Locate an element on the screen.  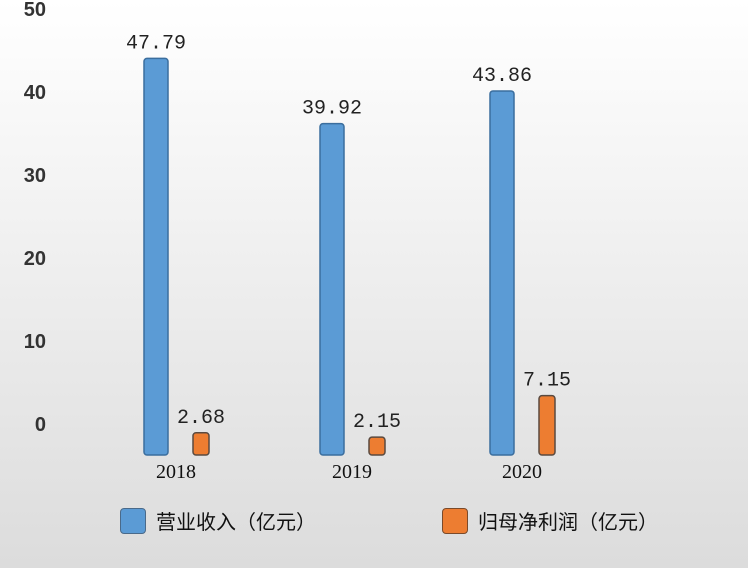
data-label: 2.68 is located at coordinates (201, 418).